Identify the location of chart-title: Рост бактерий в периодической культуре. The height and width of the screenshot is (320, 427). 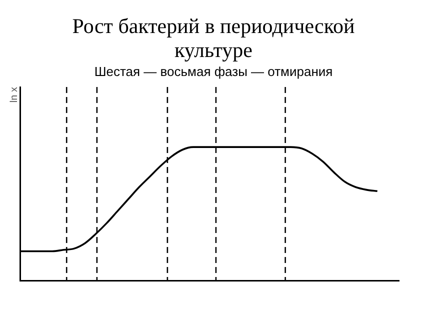
(213, 37).